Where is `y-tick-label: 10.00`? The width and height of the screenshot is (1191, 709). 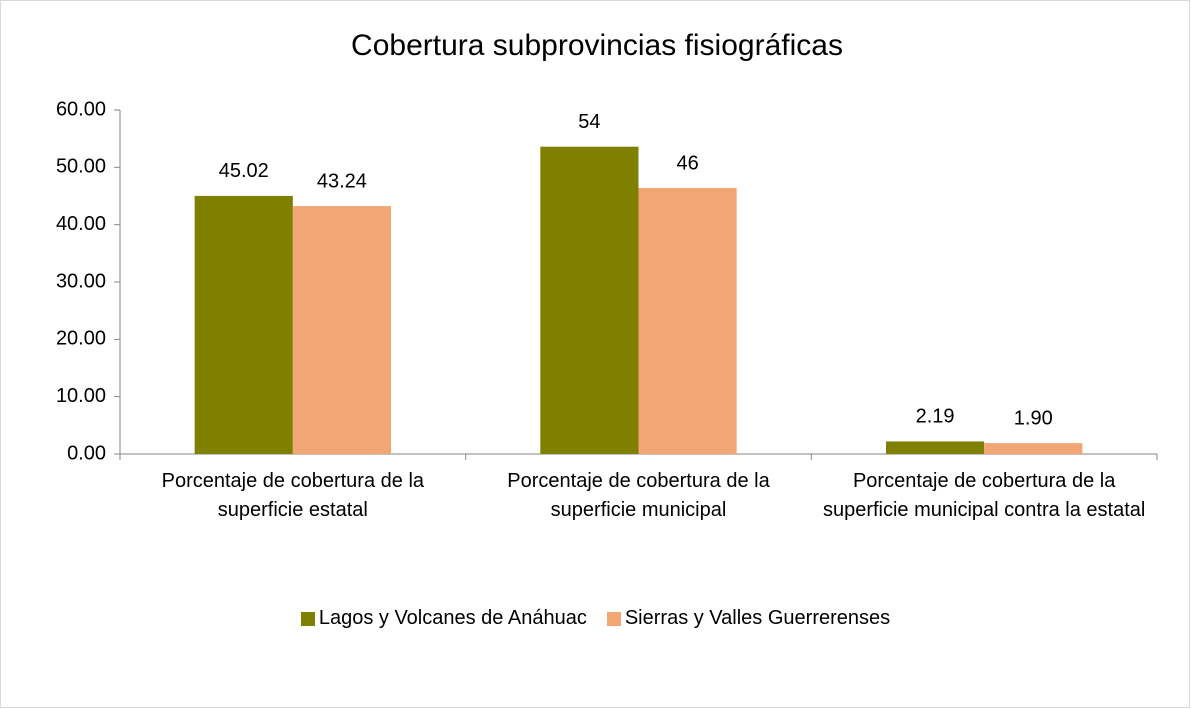 y-tick-label: 10.00 is located at coordinates (81, 396).